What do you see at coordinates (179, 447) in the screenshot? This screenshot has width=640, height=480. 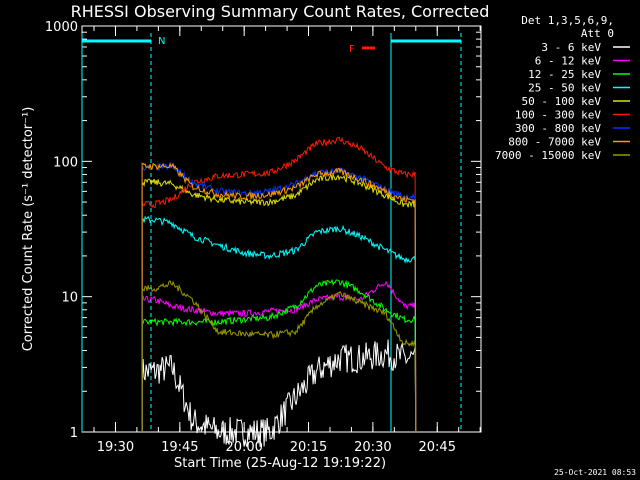 I see `x-tick-label: 19:45` at bounding box center [179, 447].